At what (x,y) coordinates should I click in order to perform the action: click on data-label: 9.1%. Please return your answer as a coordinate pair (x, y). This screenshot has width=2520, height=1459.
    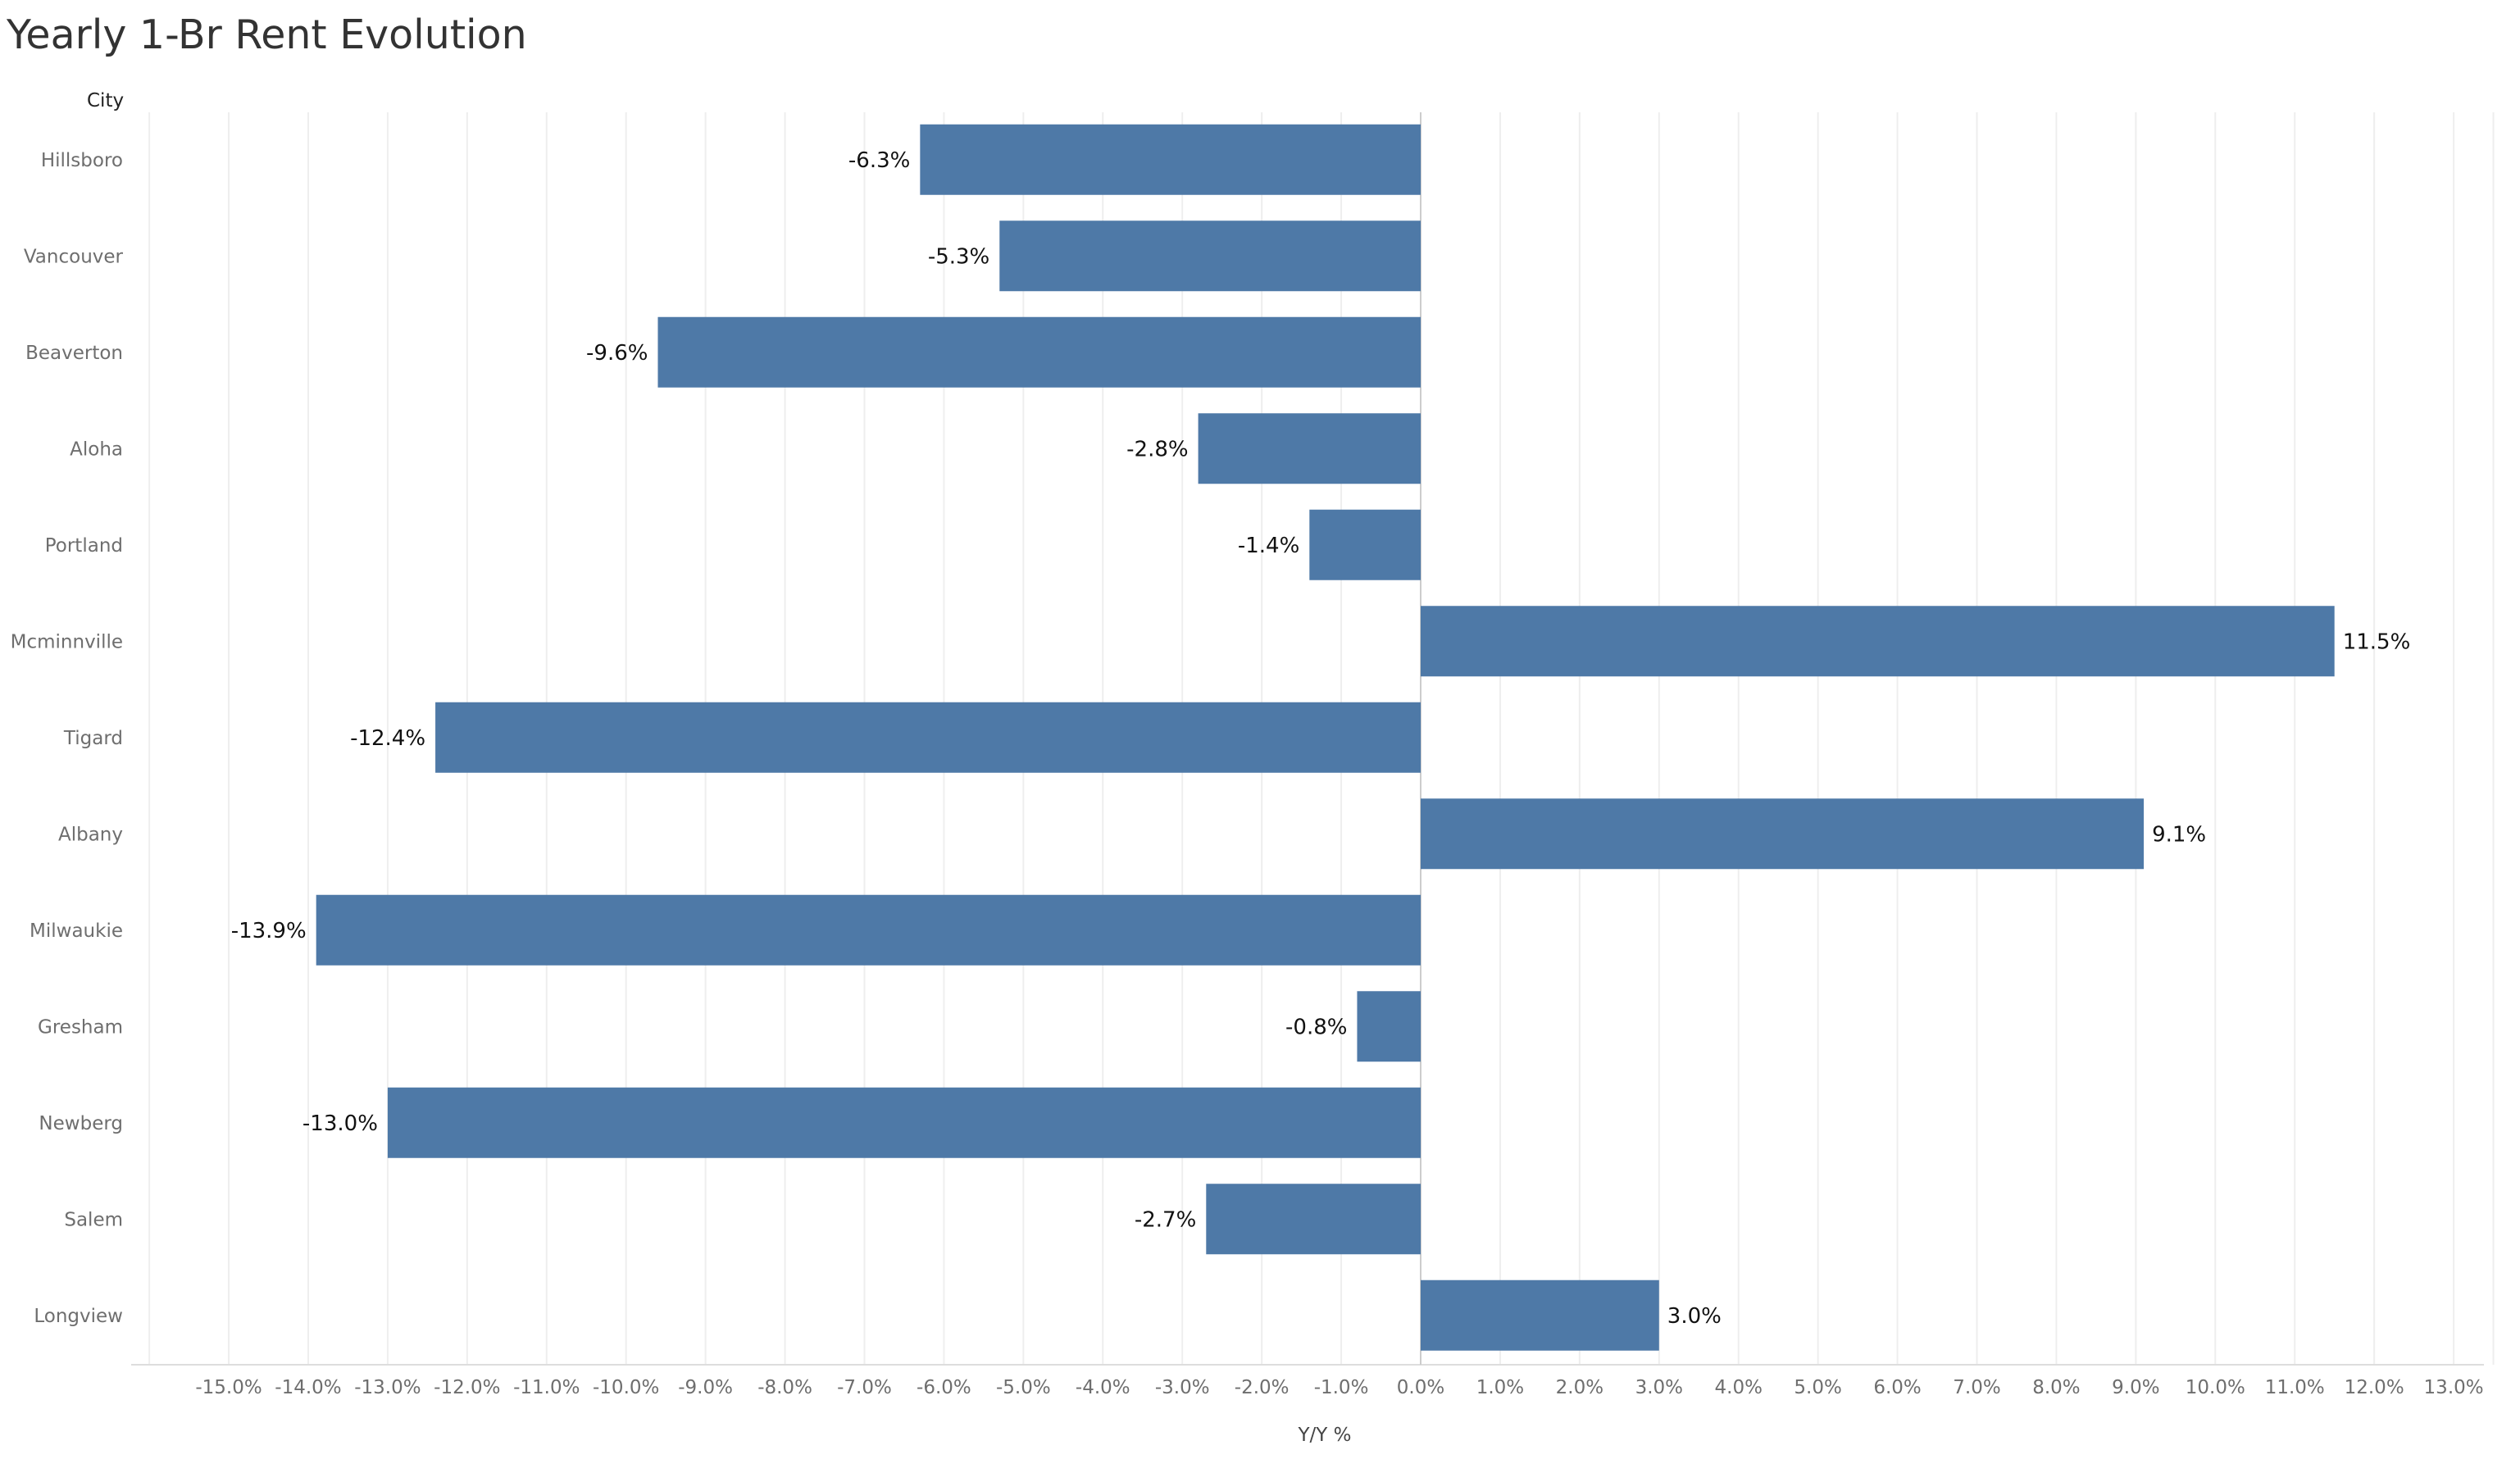
    Looking at the image, I should click on (2179, 835).